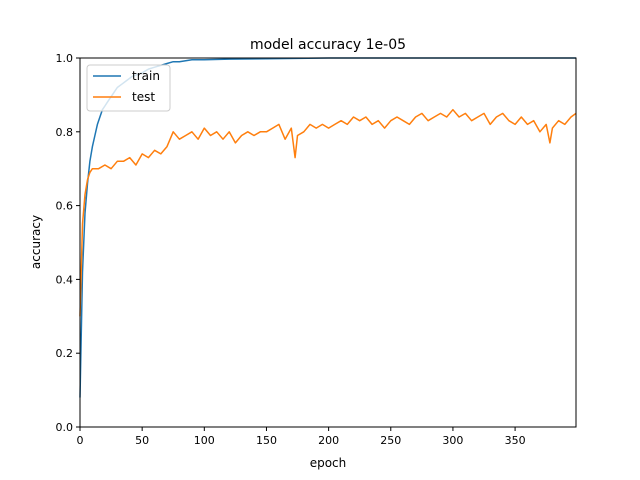 The width and height of the screenshot is (640, 480). What do you see at coordinates (204, 440) in the screenshot?
I see `x-tick-label: 100` at bounding box center [204, 440].